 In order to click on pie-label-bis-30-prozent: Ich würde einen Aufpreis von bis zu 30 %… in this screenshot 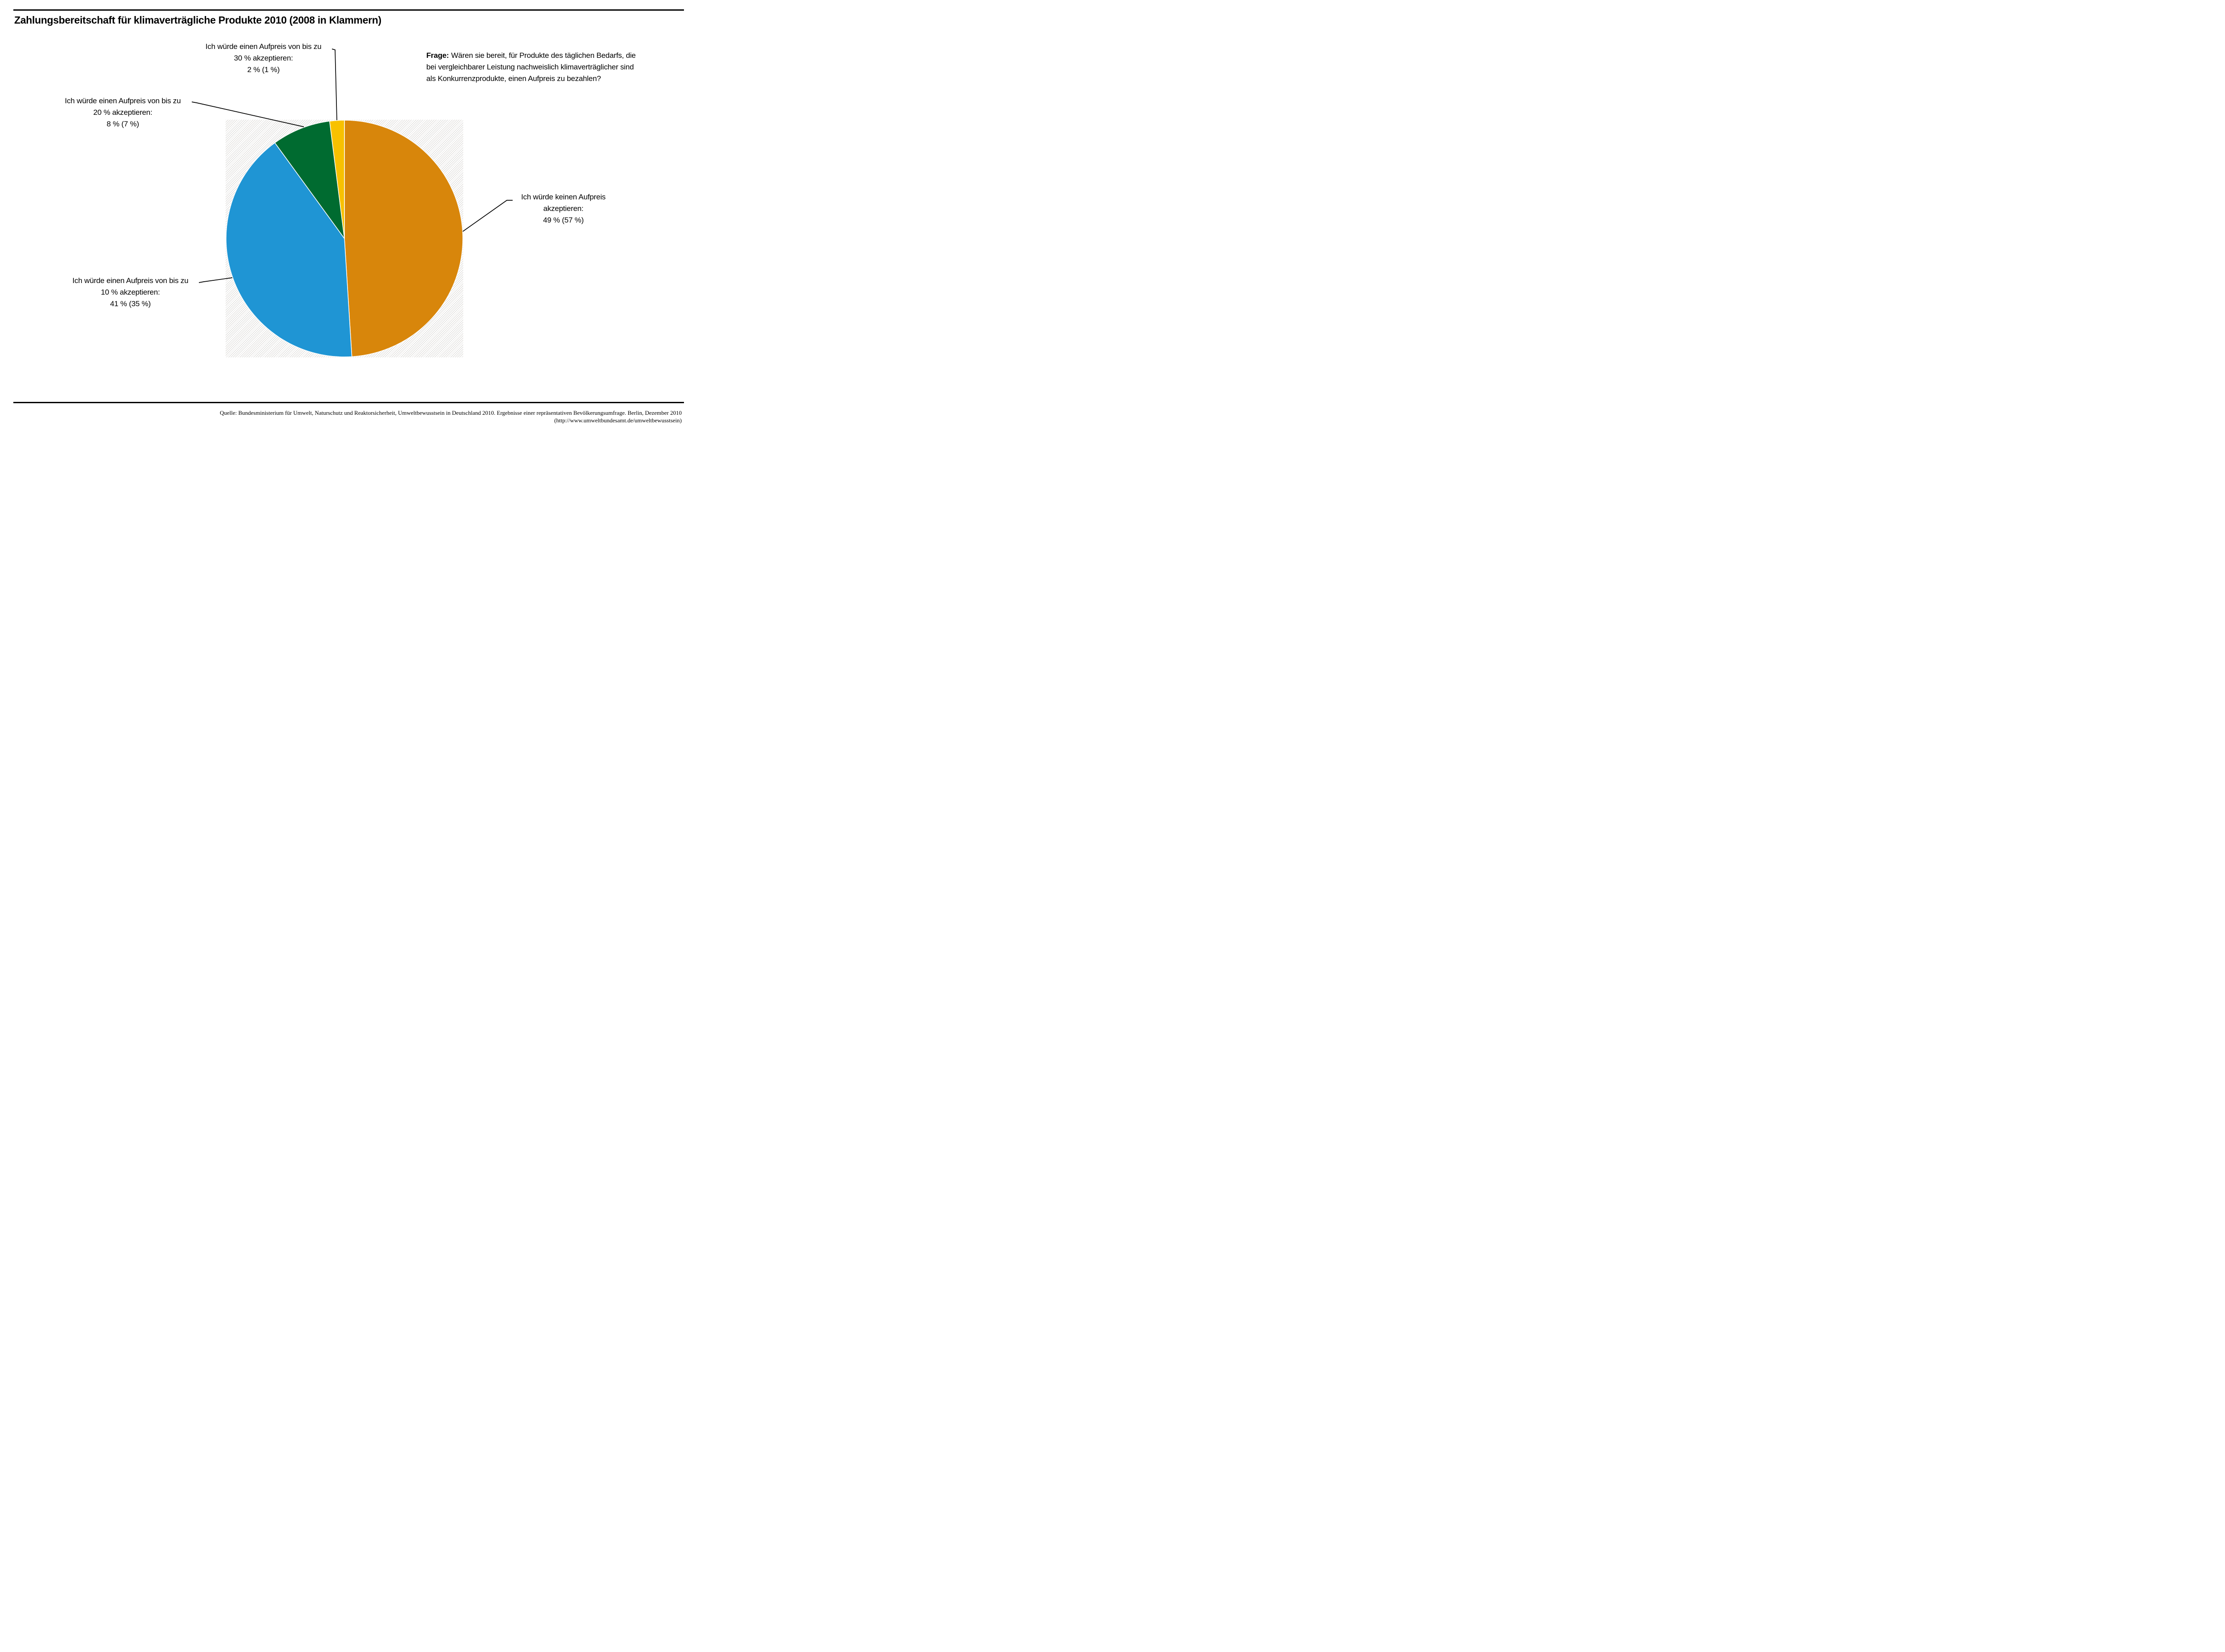, I will do `click(263, 58)`.